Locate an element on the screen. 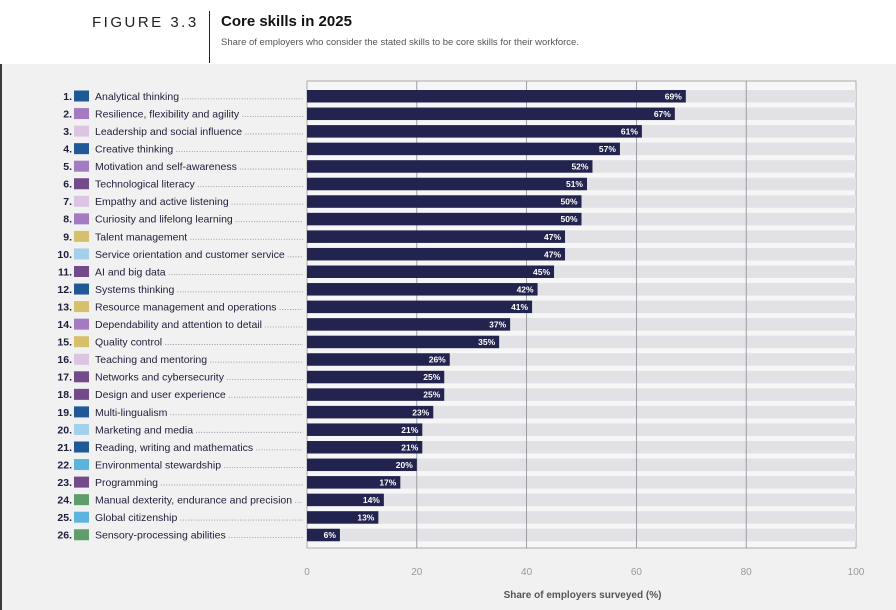  category-label: Reading, writing and mathematics is located at coordinates (174, 448).